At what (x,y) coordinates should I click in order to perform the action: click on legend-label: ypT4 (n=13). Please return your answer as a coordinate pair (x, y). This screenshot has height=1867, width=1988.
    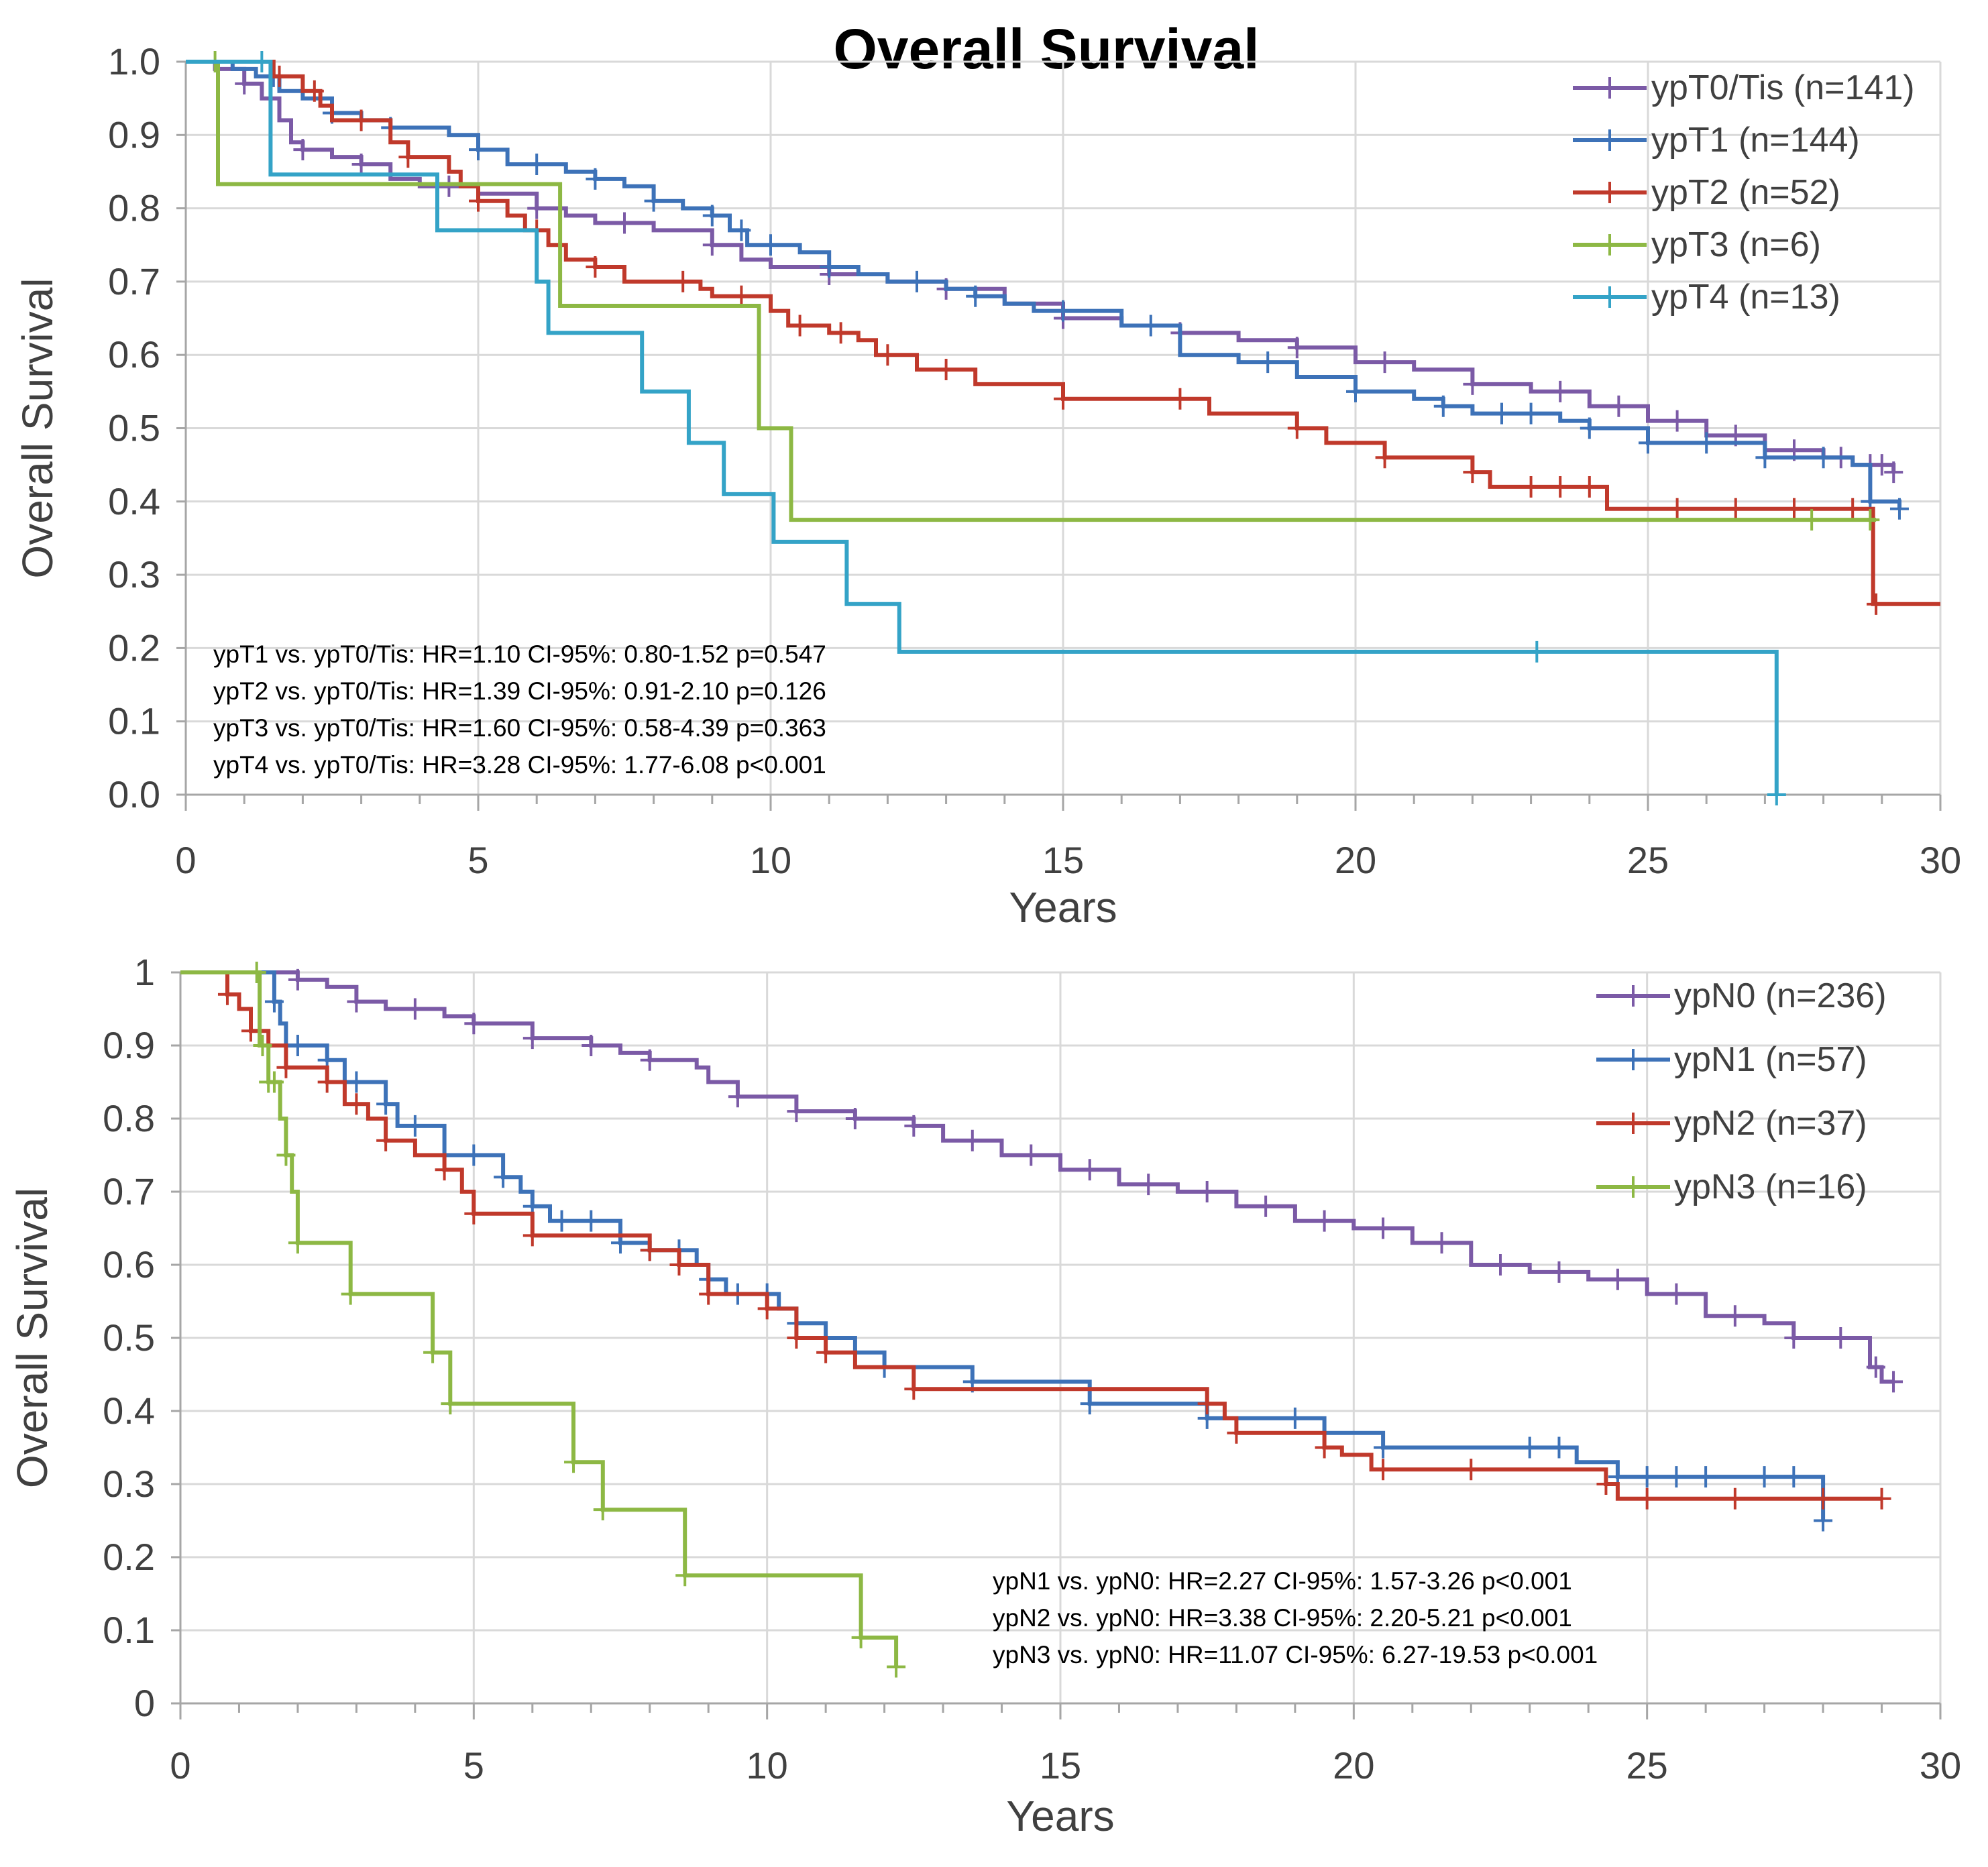
    Looking at the image, I should click on (1745, 297).